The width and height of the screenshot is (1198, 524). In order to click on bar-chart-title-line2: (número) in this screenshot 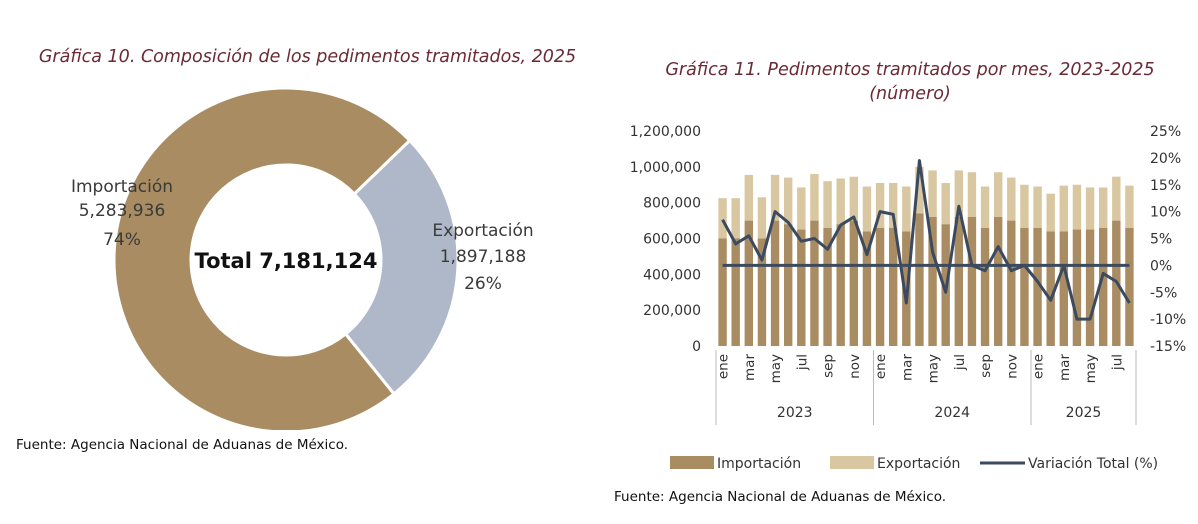, I will do `click(910, 94)`.